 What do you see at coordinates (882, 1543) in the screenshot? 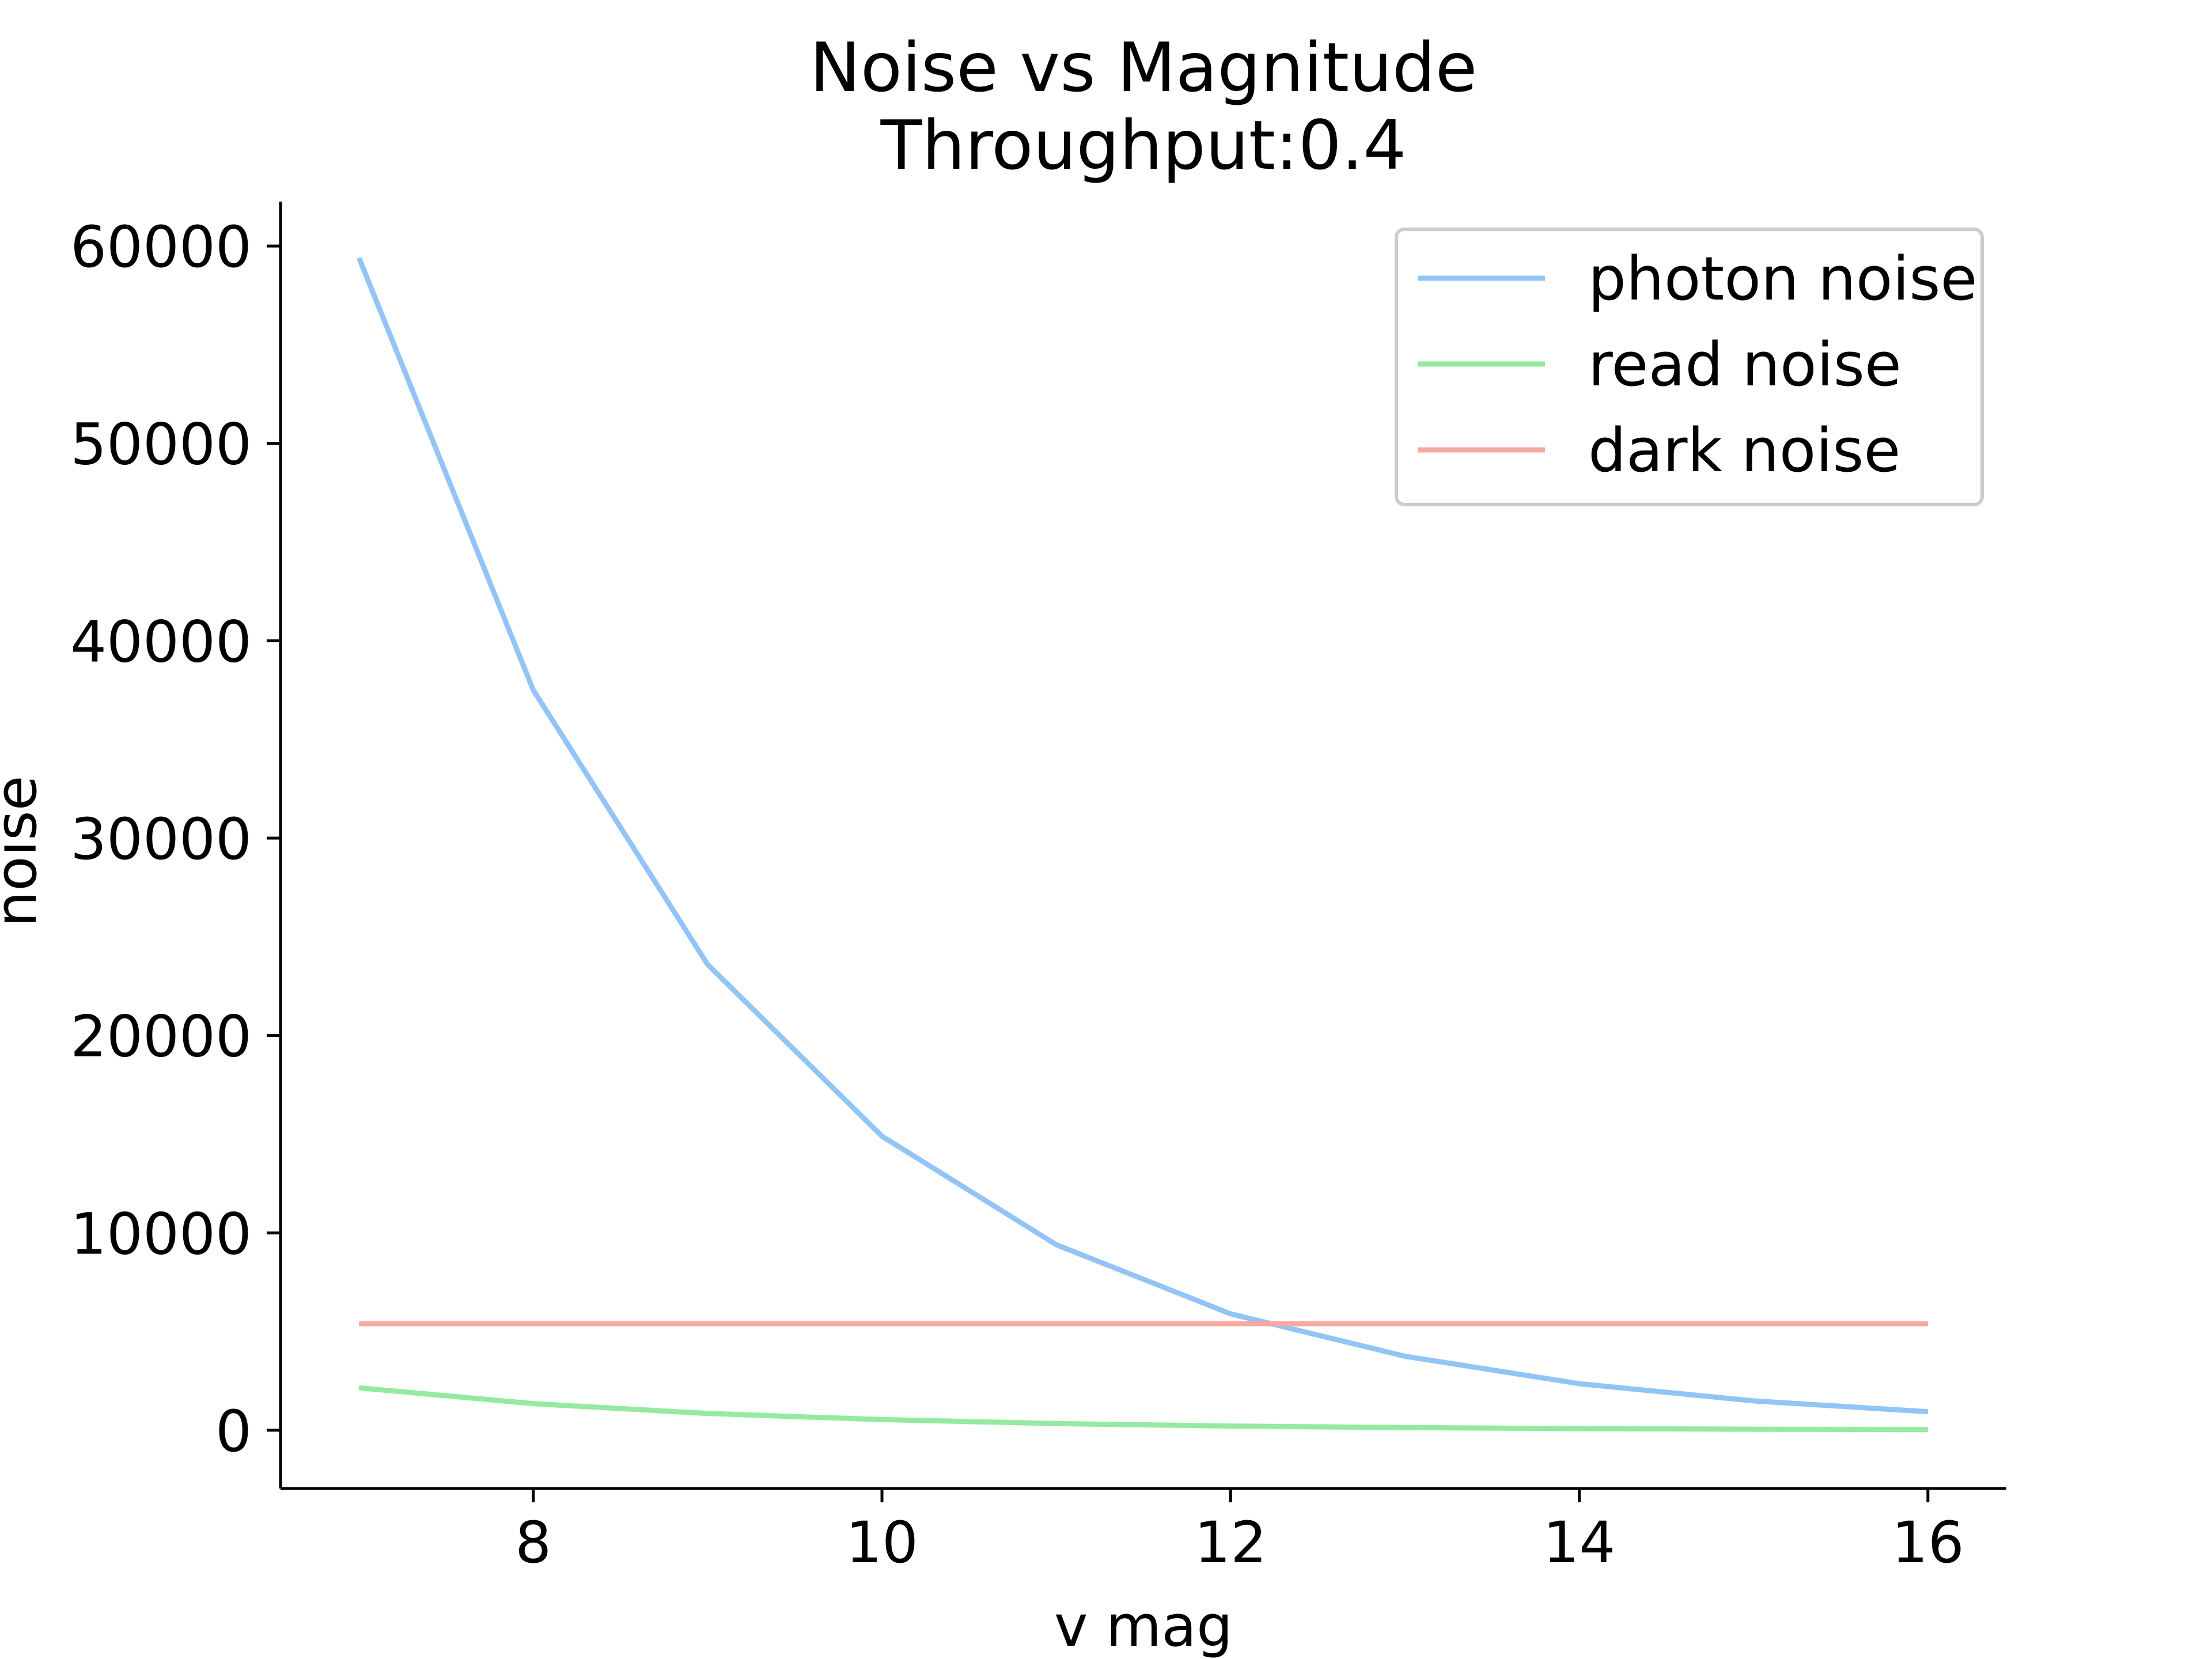
I see `x-tick-label: 10` at bounding box center [882, 1543].